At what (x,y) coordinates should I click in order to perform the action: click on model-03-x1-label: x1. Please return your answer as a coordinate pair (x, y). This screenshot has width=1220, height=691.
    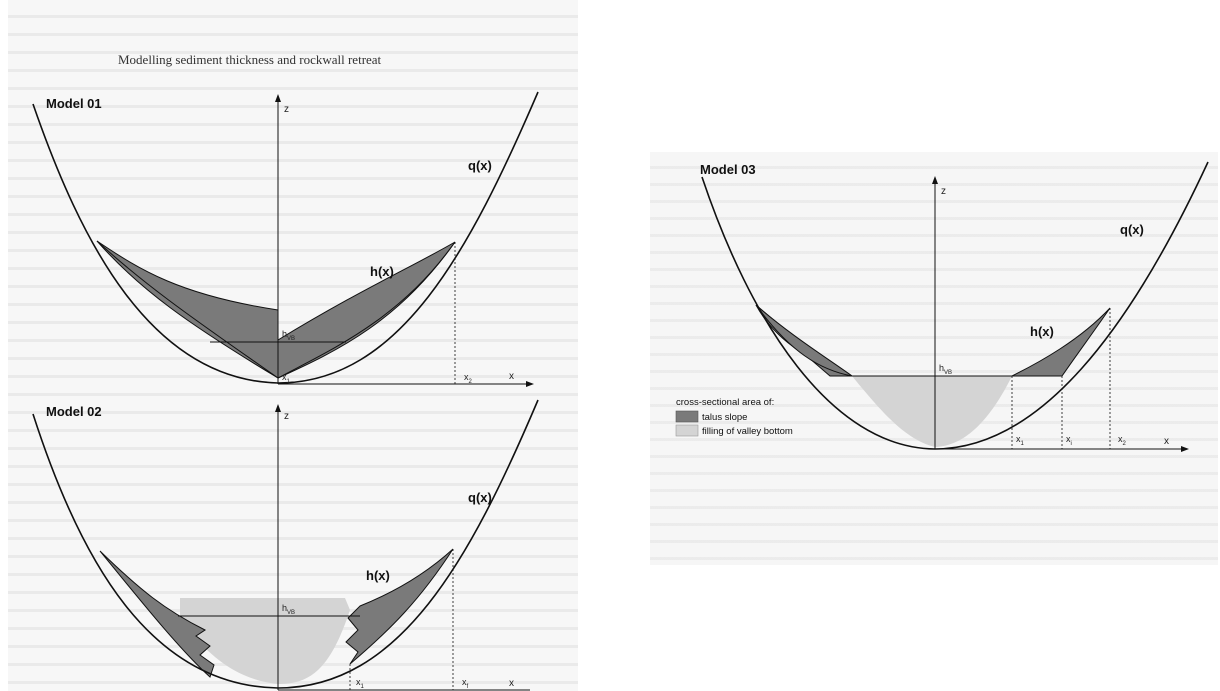
    Looking at the image, I should click on (1020, 440).